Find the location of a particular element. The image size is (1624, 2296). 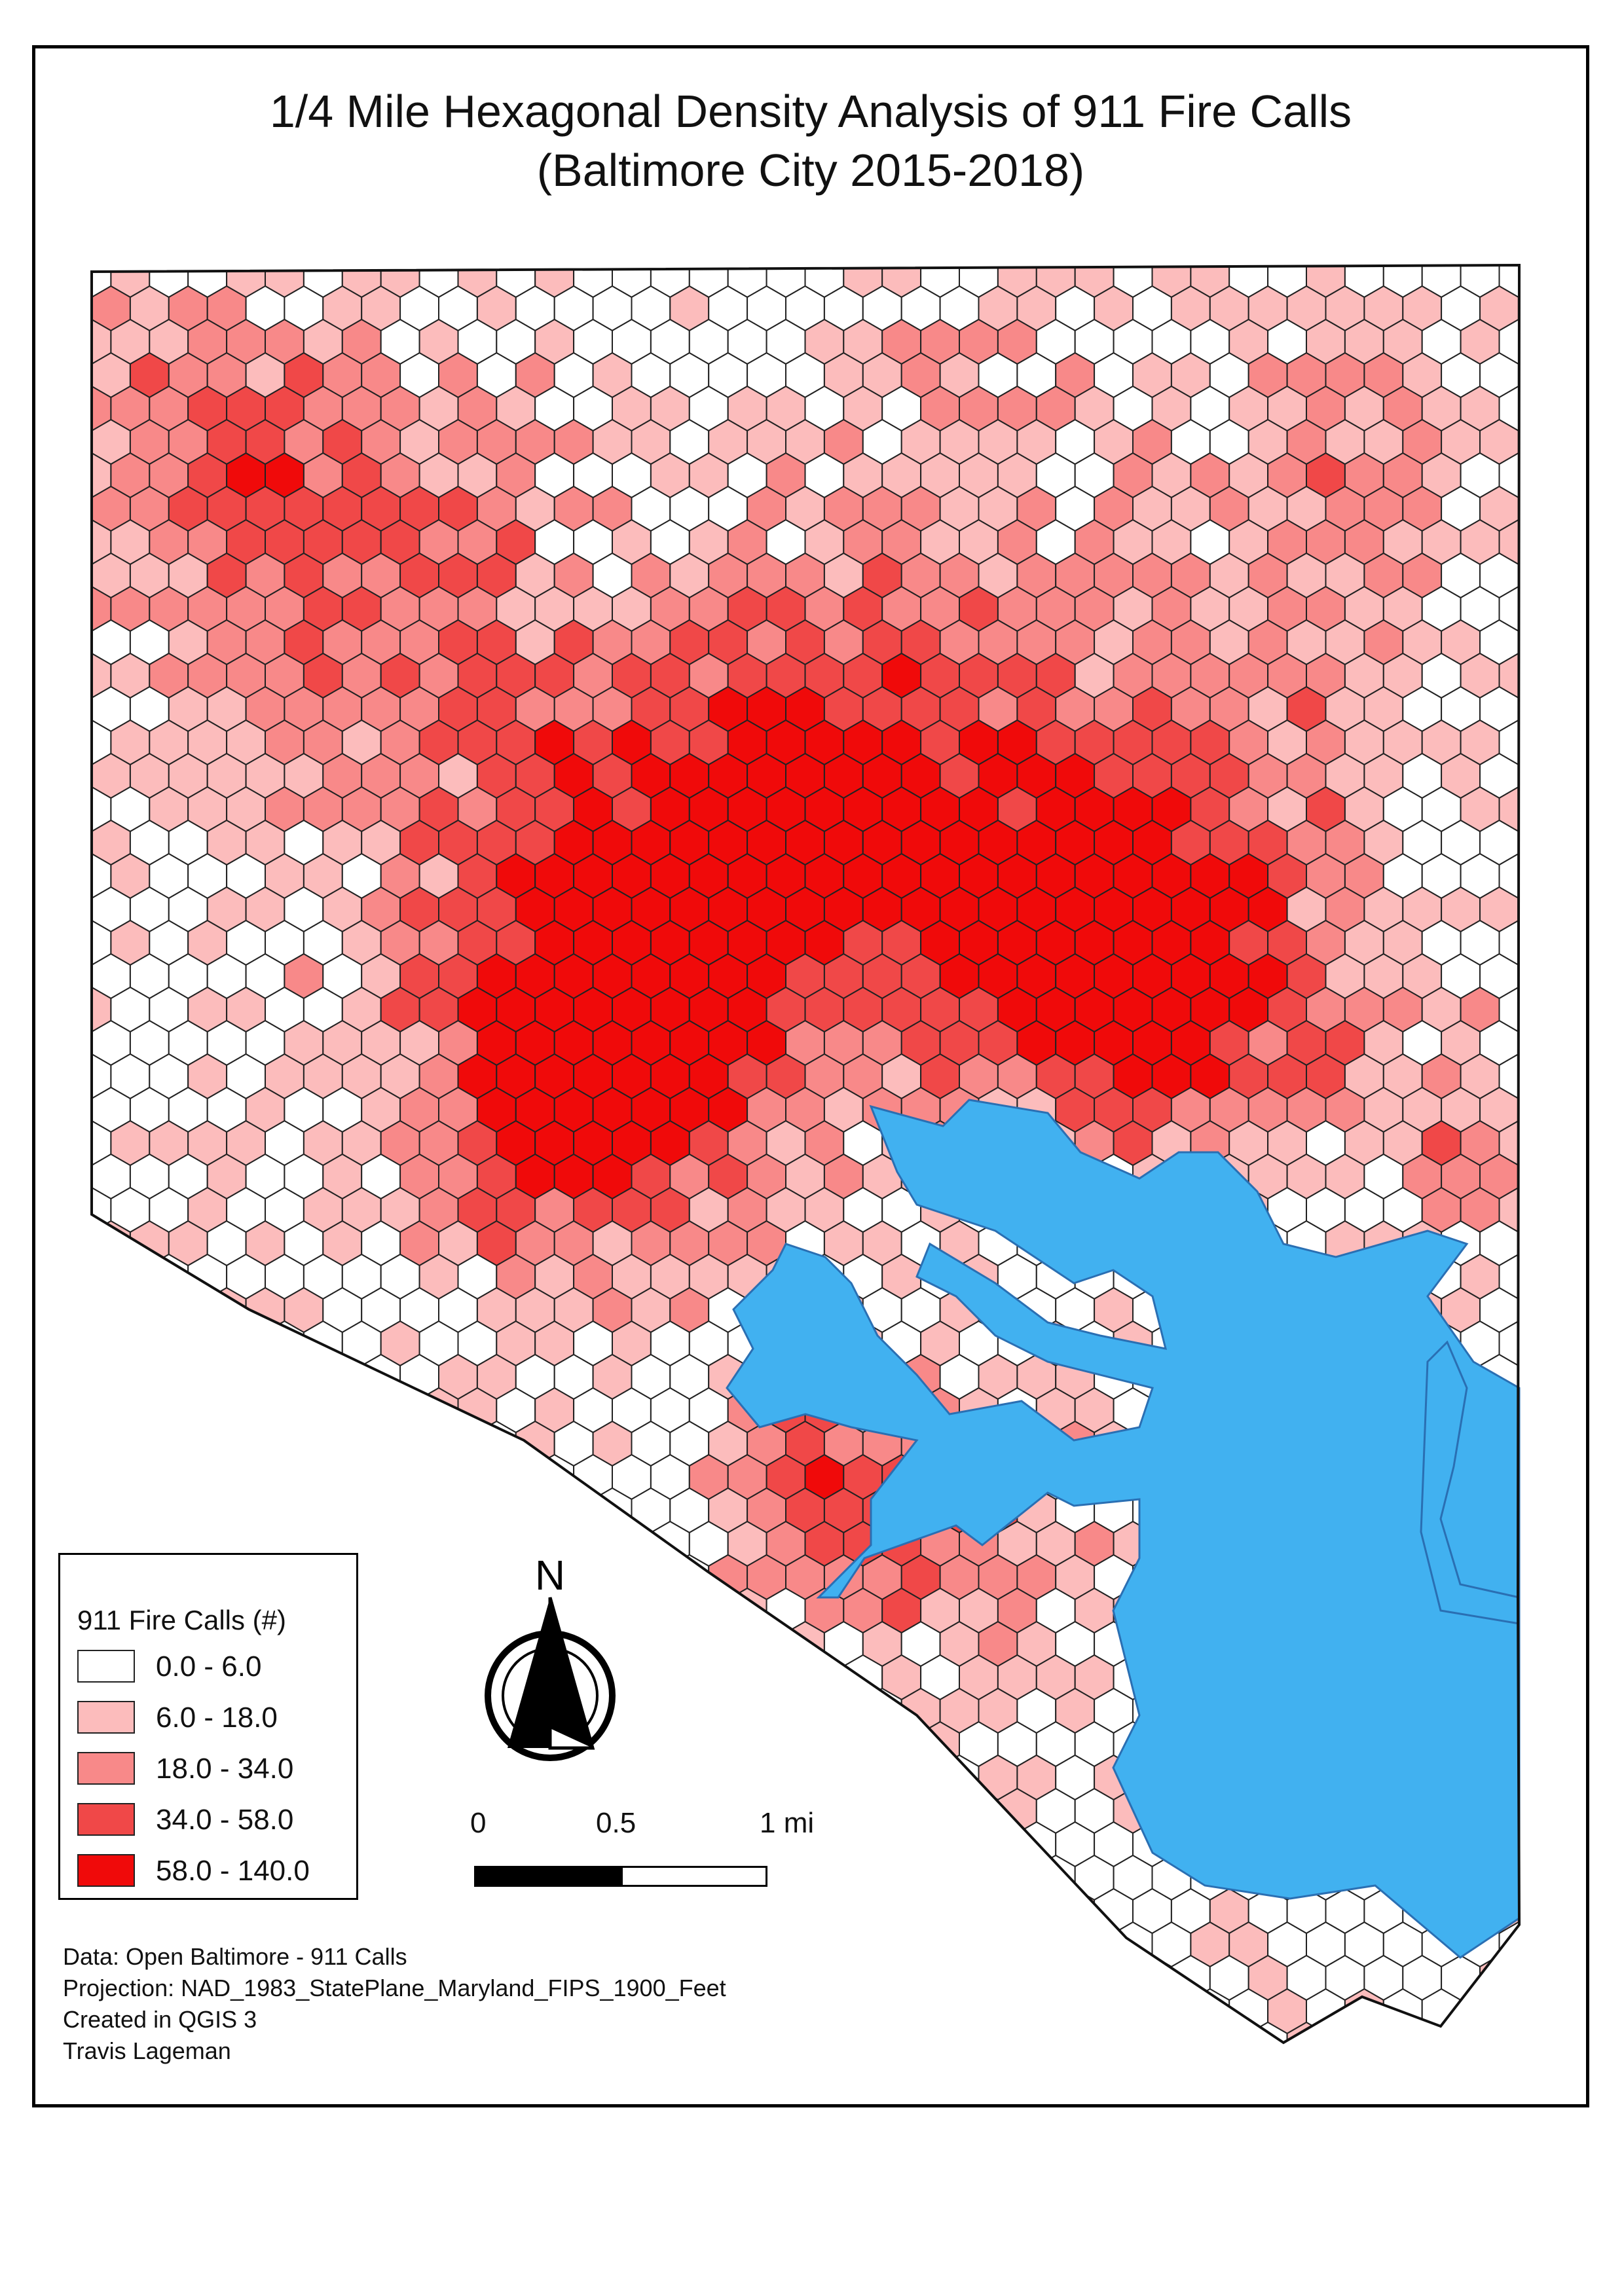

legend-label: 18.0 - 34.0 is located at coordinates (225, 1769).